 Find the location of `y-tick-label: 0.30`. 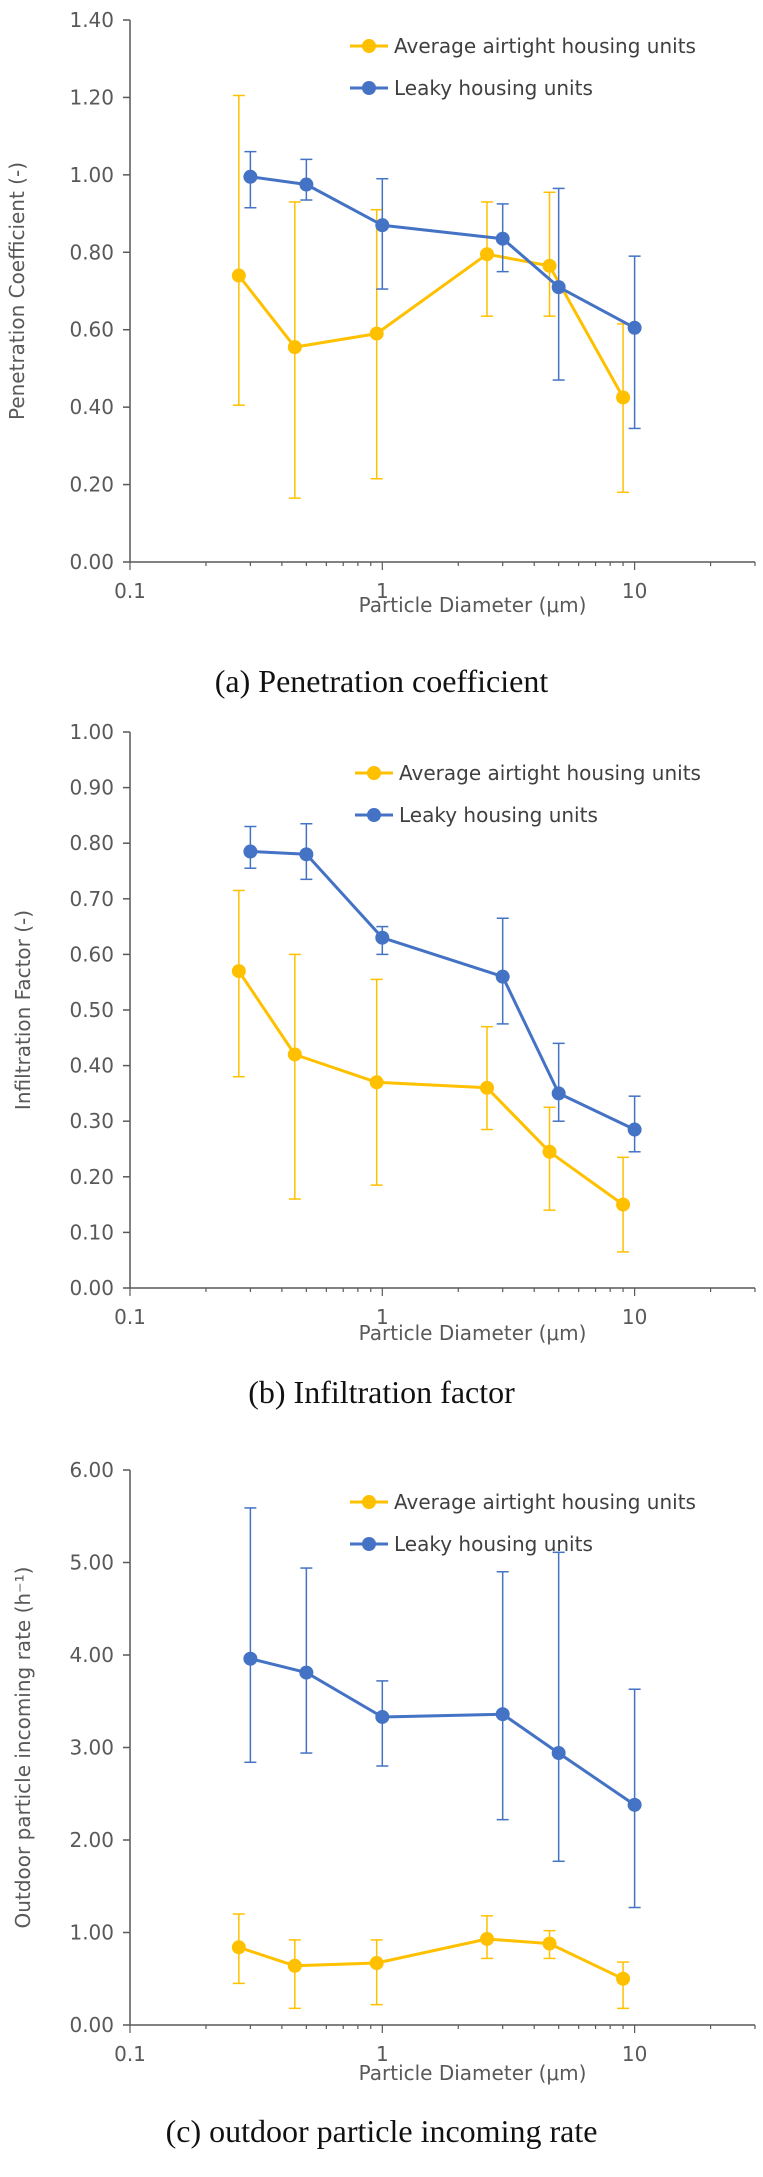

y-tick-label: 0.30 is located at coordinates (91, 1121).